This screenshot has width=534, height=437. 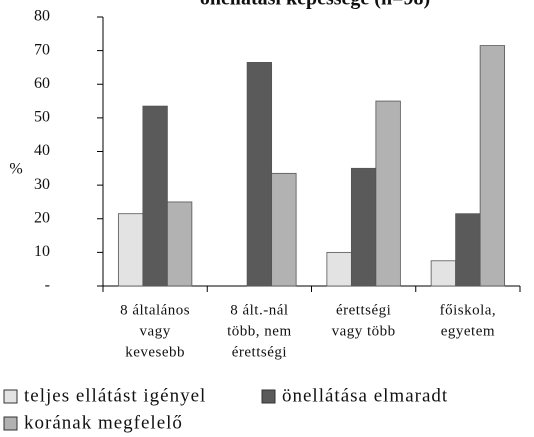 I want to click on y-tick-label: -, so click(x=47, y=285).